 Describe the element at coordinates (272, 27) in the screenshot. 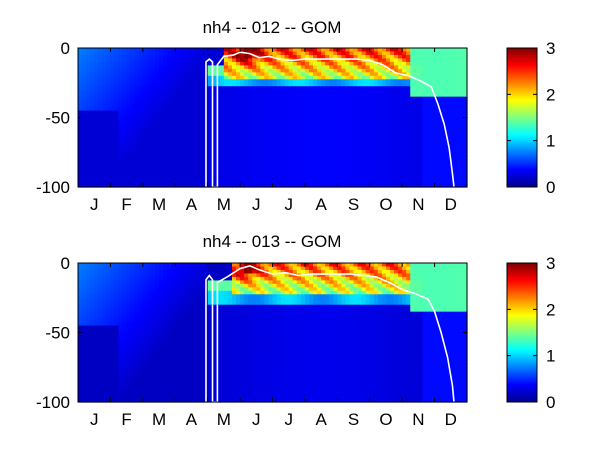

I see `chart-title: nh4 -- 012 -- GOM` at that location.